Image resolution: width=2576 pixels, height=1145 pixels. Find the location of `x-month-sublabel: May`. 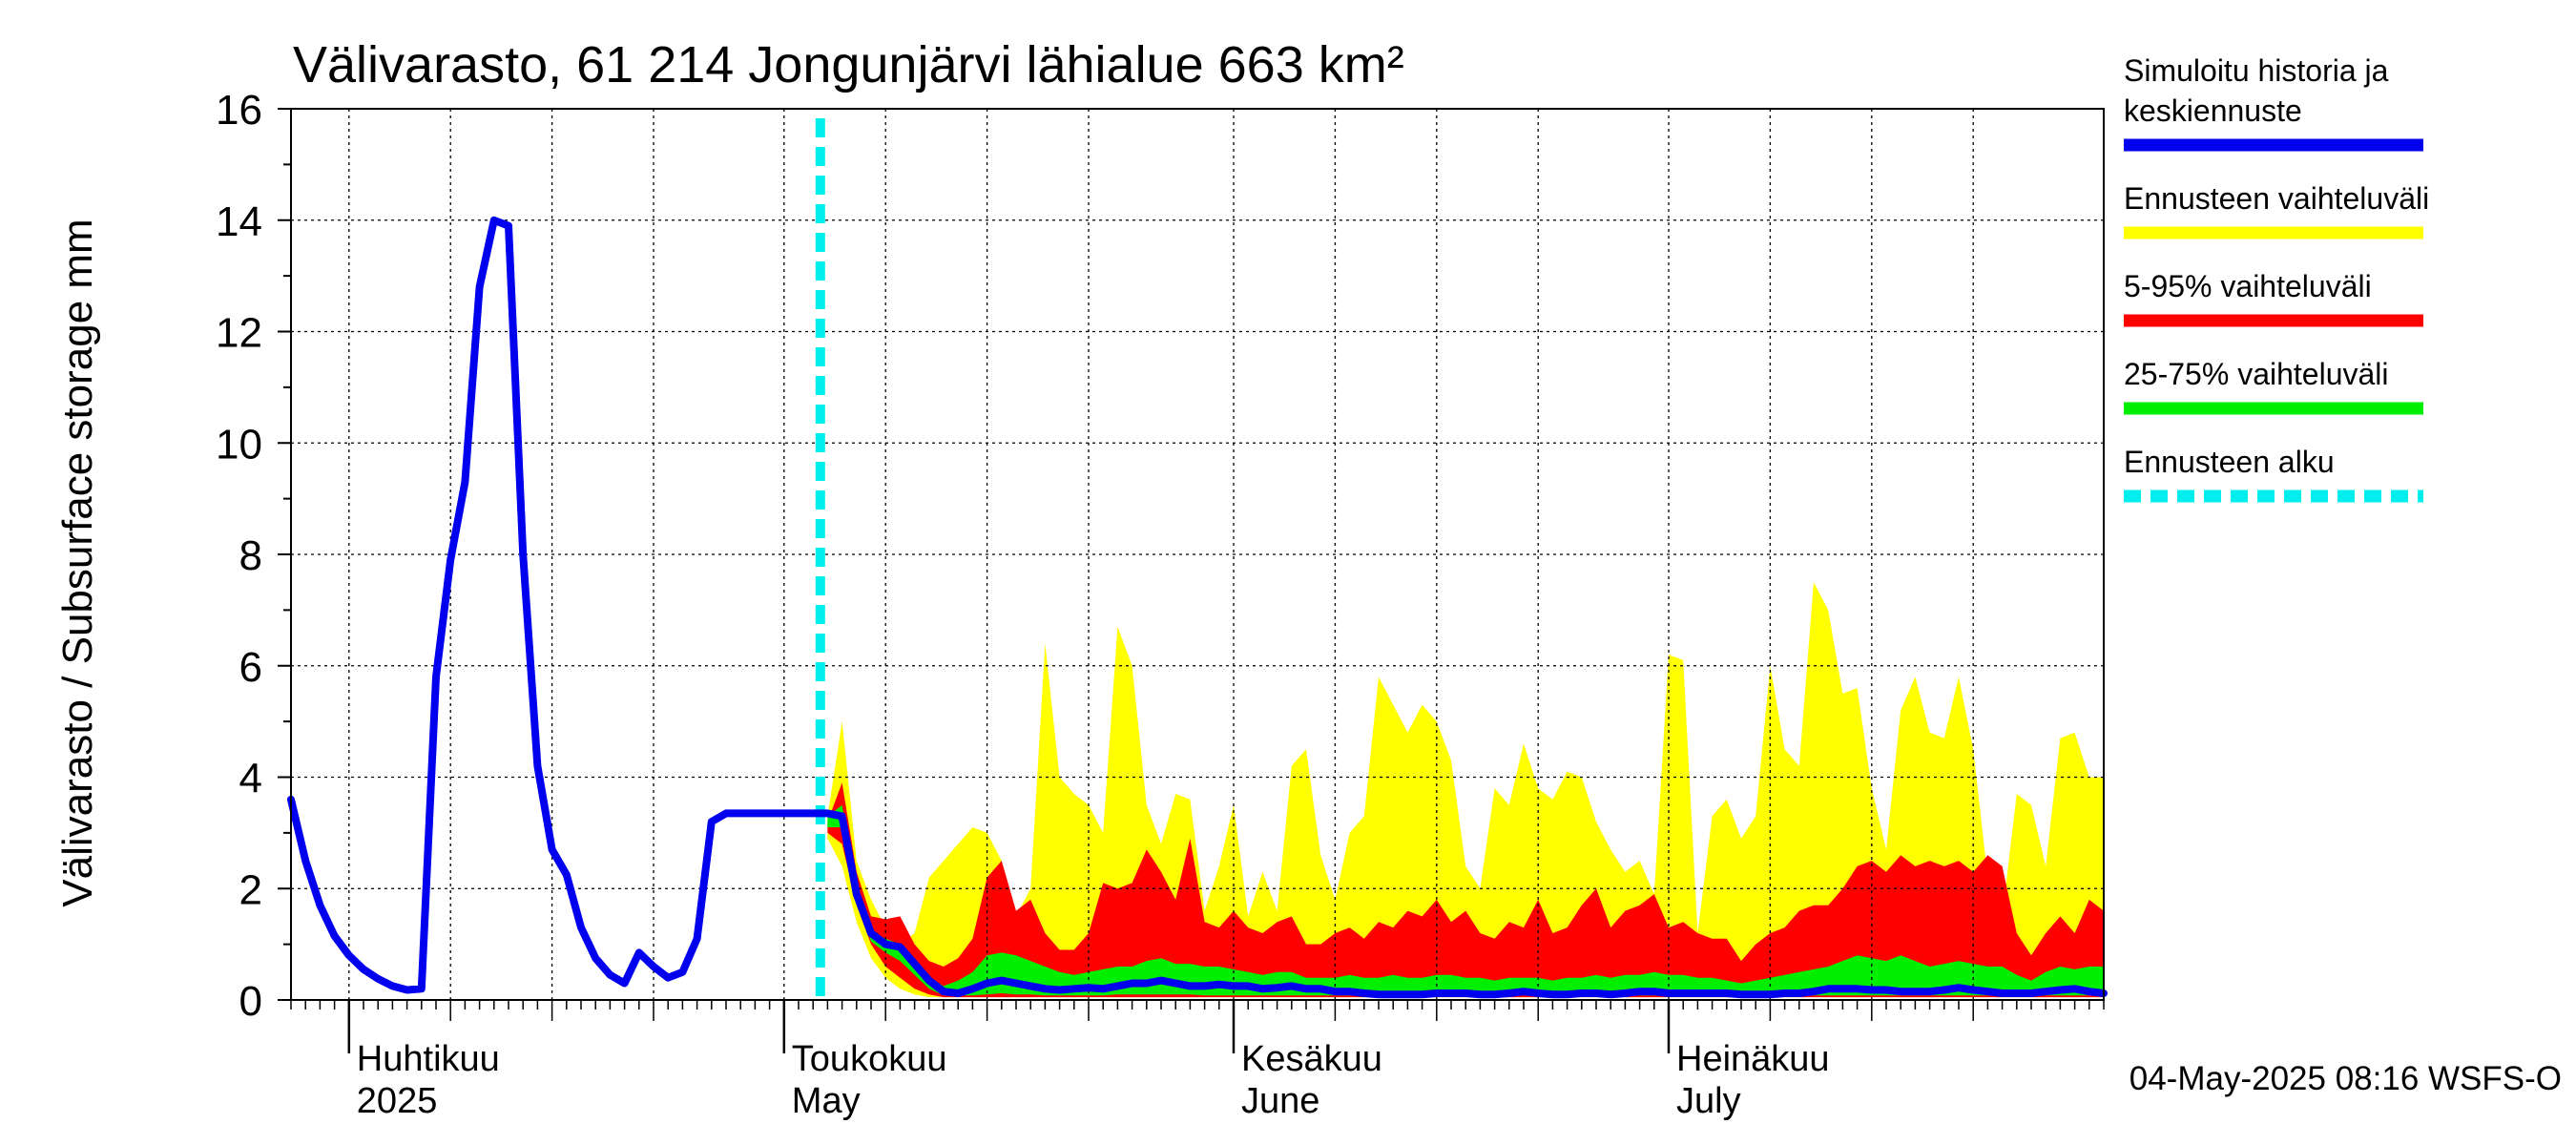

x-month-sublabel: May is located at coordinates (826, 1101).